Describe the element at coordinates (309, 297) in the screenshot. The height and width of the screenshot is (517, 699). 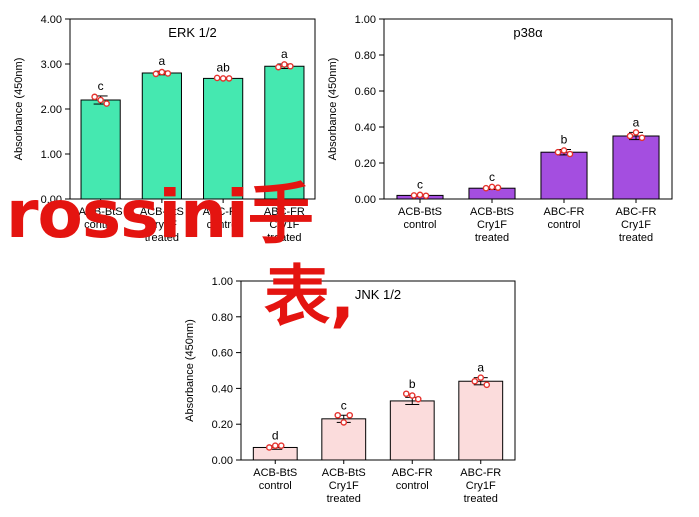
I see `watermark-line-2: 表,` at that location.